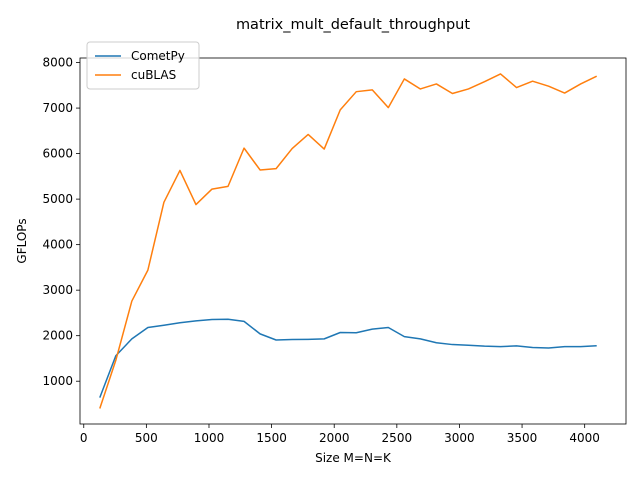  I want to click on series-line-cometpy, so click(348, 358).